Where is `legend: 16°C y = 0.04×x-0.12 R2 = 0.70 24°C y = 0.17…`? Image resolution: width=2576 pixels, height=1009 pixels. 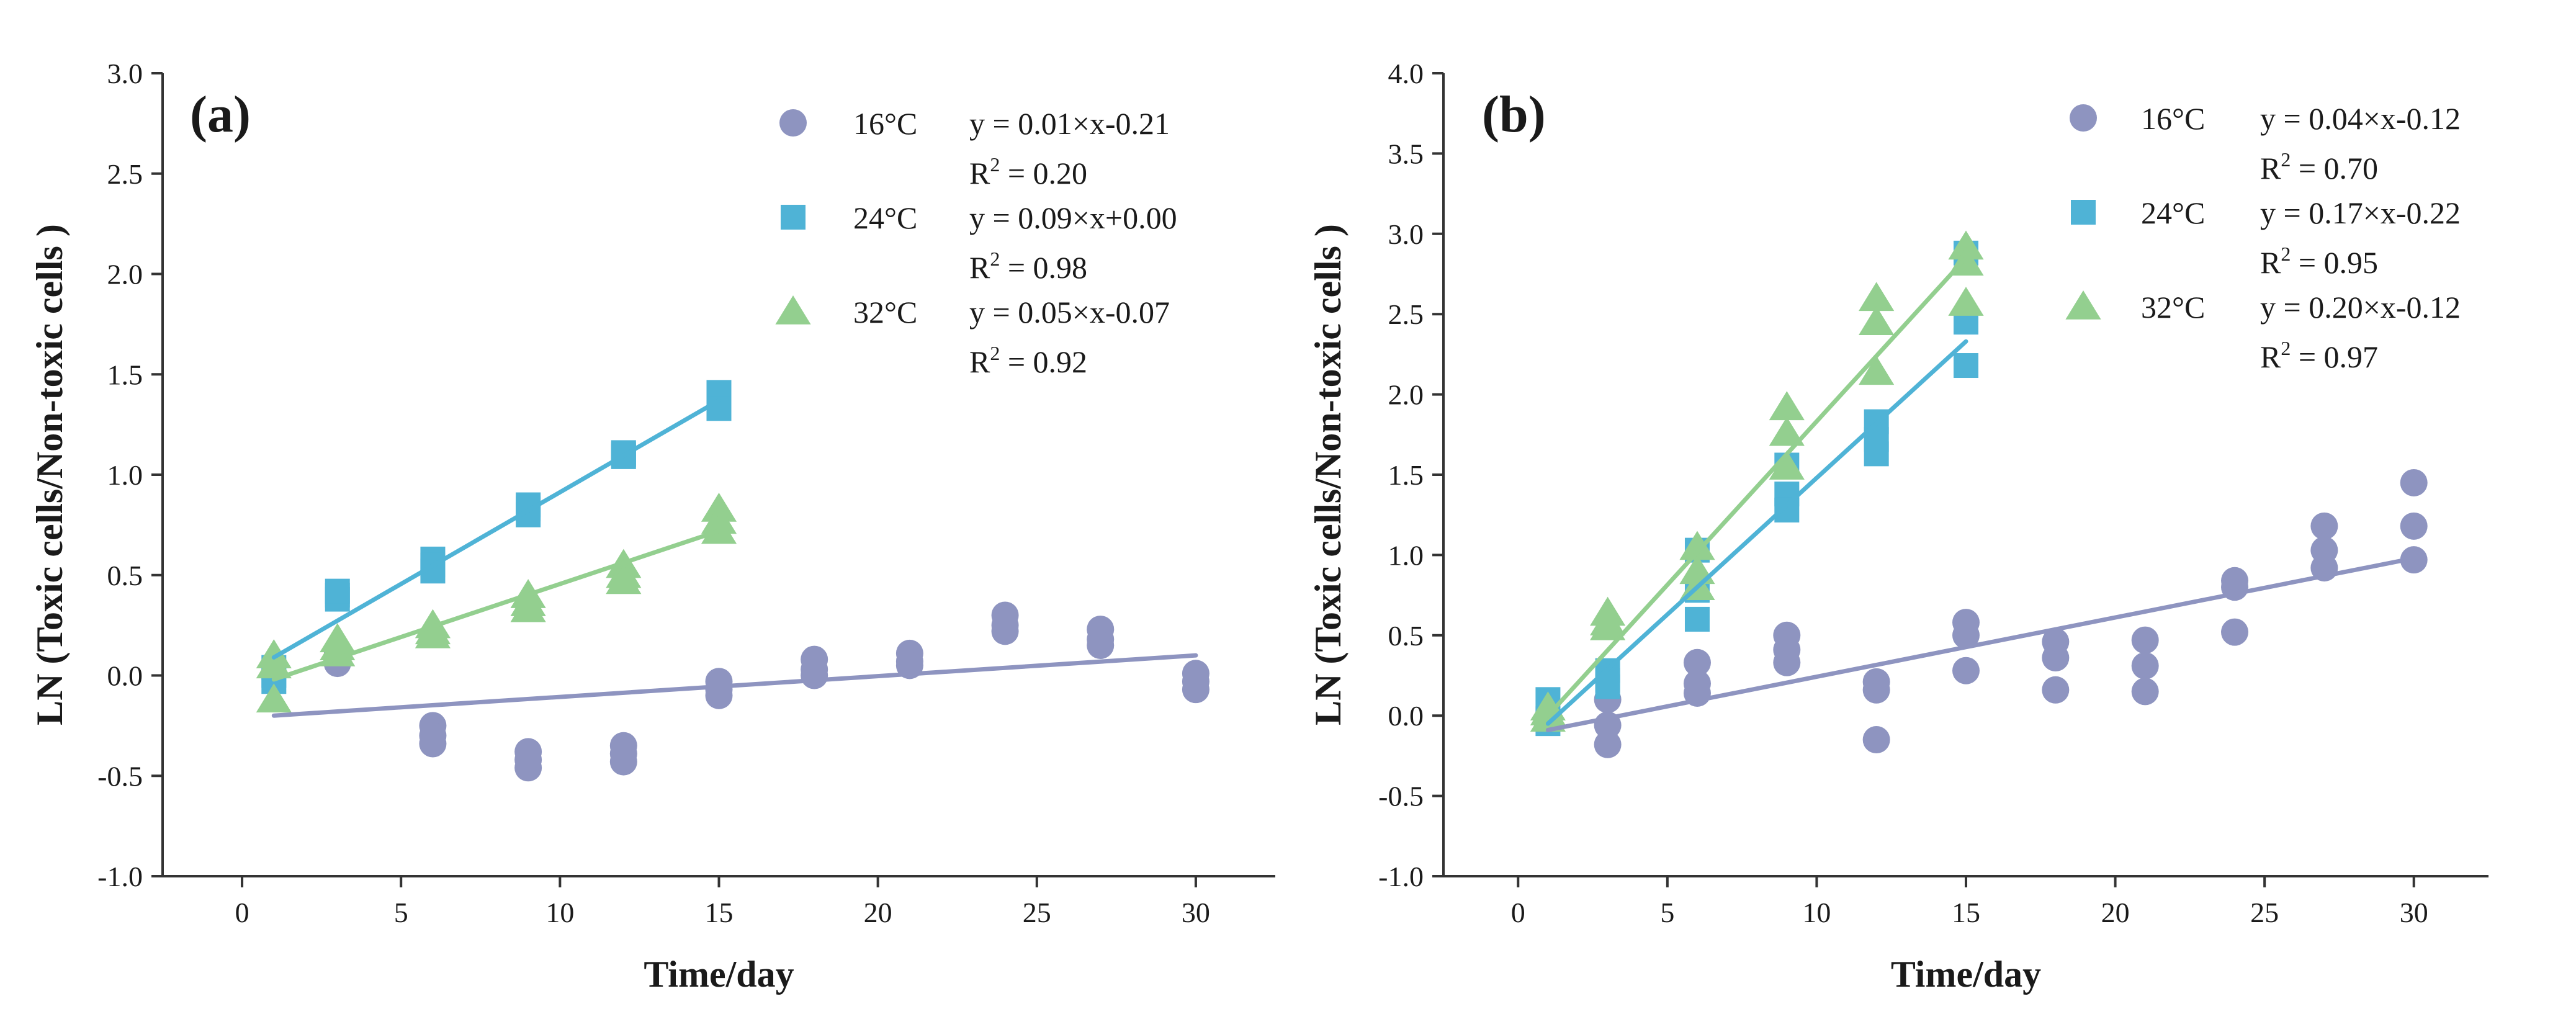
legend: 16°C y = 0.04×x-0.12 R2 = 0.70 24°C y = 0.17… is located at coordinates (2263, 237).